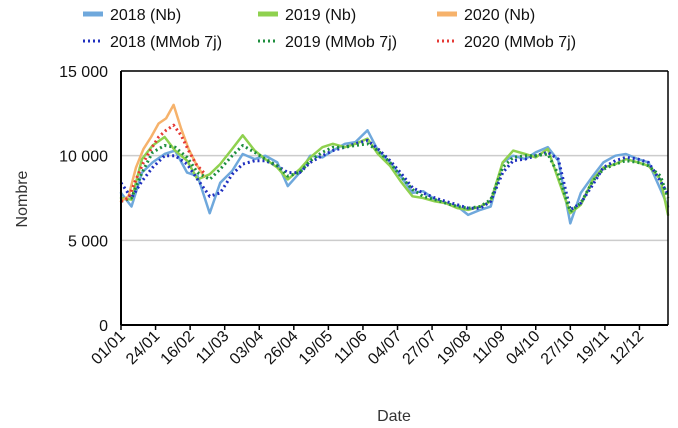 The width and height of the screenshot is (678, 428). Describe the element at coordinates (454, 348) in the screenshot. I see `x-tick-label: 19/08` at that location.